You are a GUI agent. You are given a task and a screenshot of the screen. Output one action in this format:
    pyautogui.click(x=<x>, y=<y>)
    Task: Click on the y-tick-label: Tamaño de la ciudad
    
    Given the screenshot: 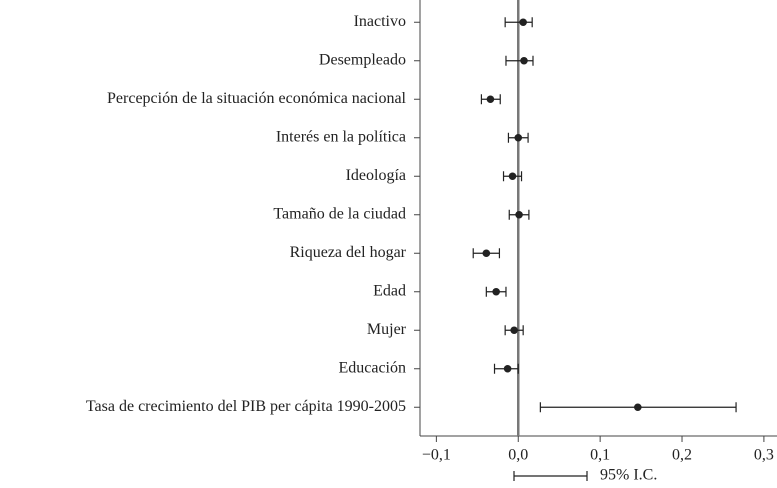 What is the action you would take?
    pyautogui.click(x=339, y=213)
    